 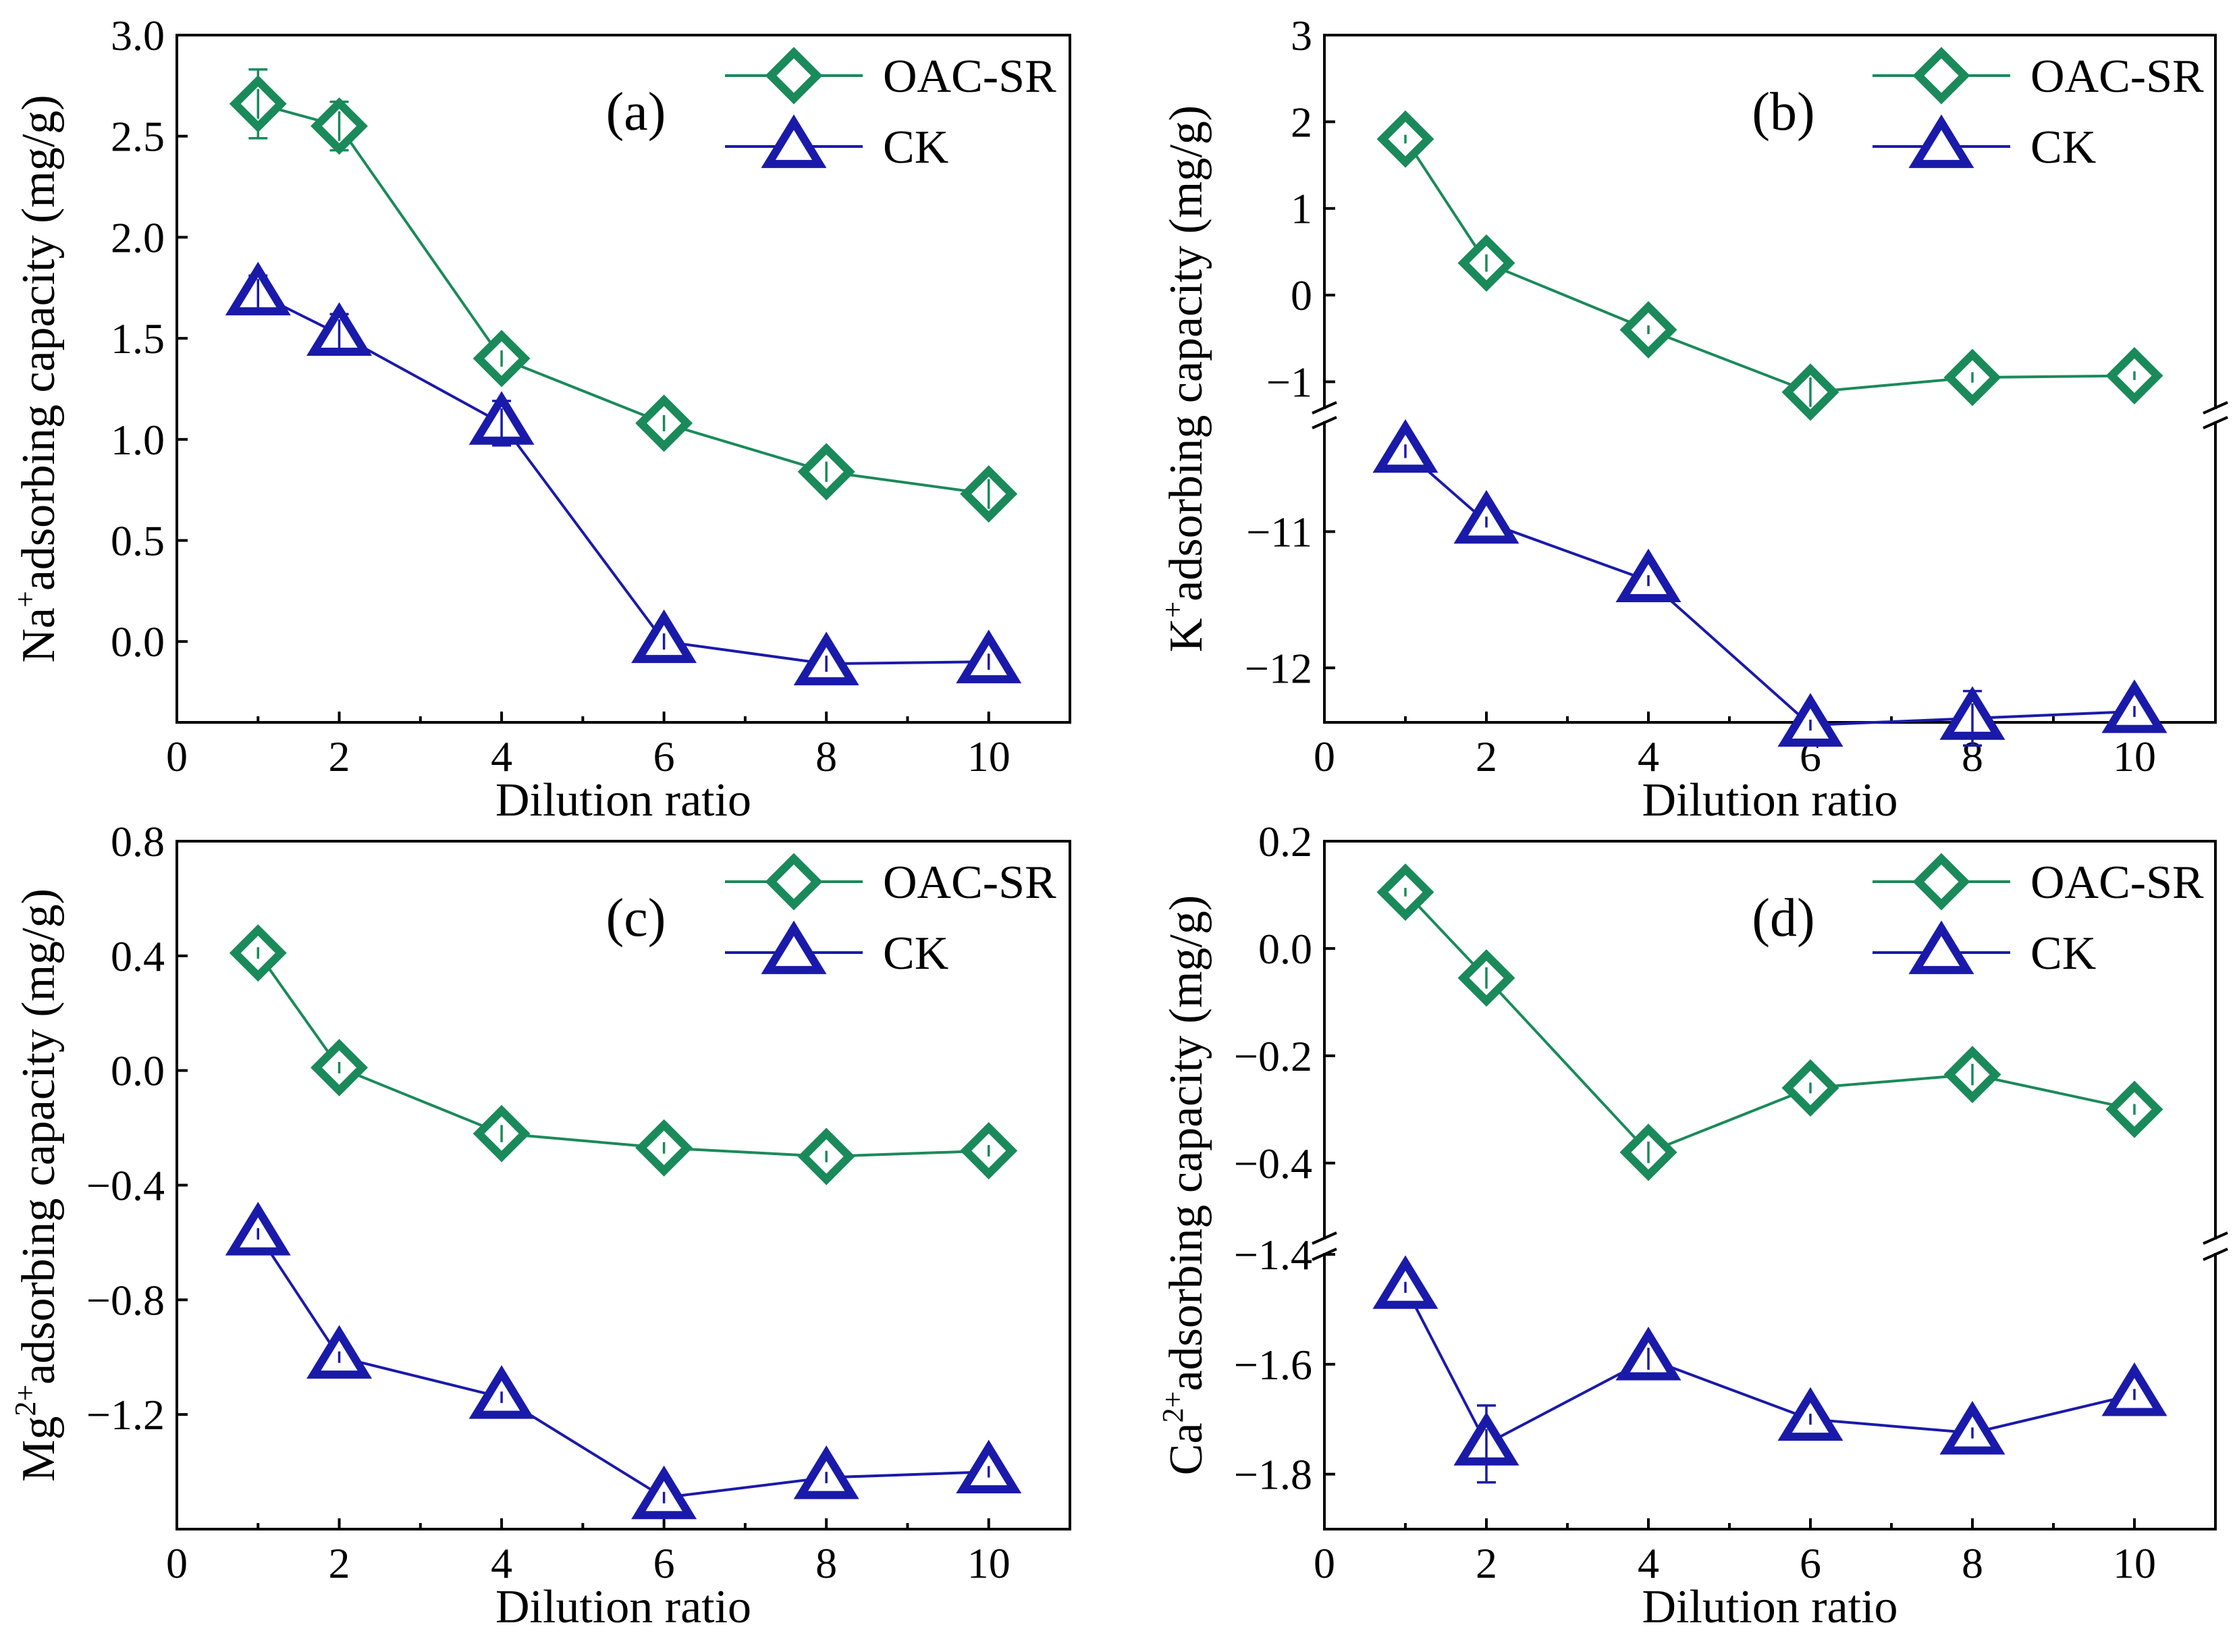 What do you see at coordinates (1285, 842) in the screenshot?
I see `y-tick-label: 0.2` at bounding box center [1285, 842].